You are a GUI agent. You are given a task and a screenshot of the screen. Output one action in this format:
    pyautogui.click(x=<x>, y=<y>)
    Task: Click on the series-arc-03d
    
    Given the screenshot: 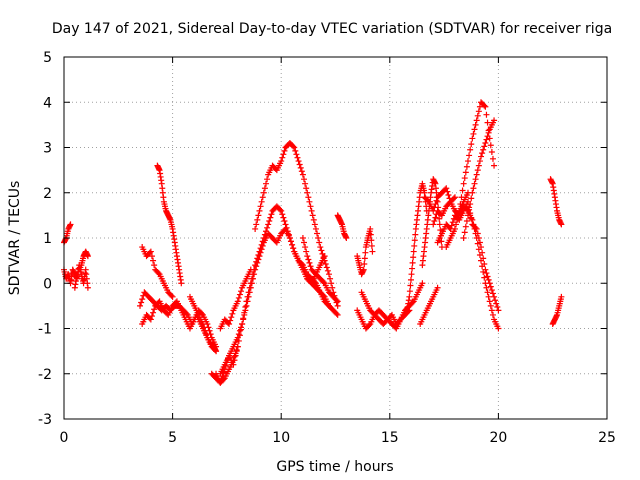 What is the action you would take?
    pyautogui.click(x=417, y=247)
    